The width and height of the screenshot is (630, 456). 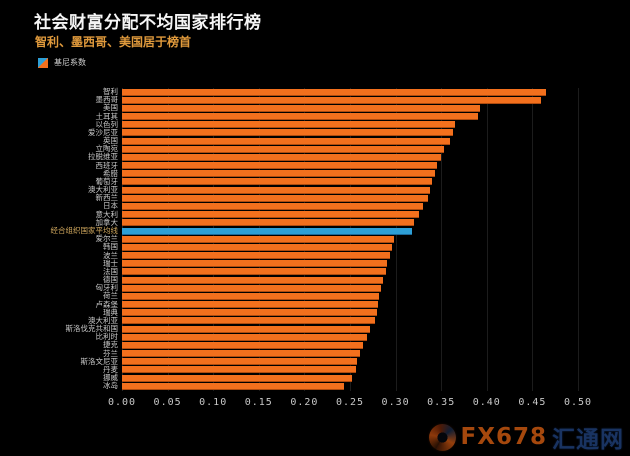 What do you see at coordinates (107, 116) in the screenshot?
I see `country-label: 土耳其` at bounding box center [107, 116].